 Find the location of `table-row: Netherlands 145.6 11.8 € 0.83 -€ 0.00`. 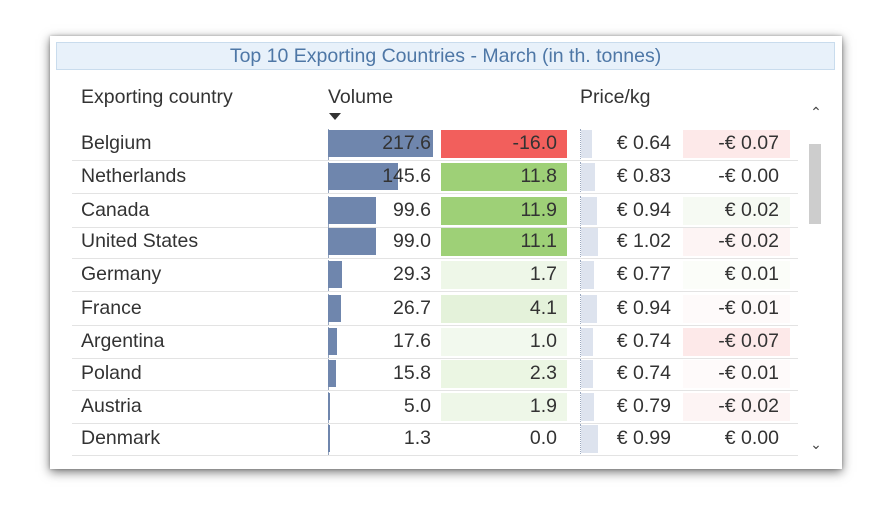

table-row: Netherlands 145.6 11.8 € 0.83 -€ 0.00 is located at coordinates (424, 178).